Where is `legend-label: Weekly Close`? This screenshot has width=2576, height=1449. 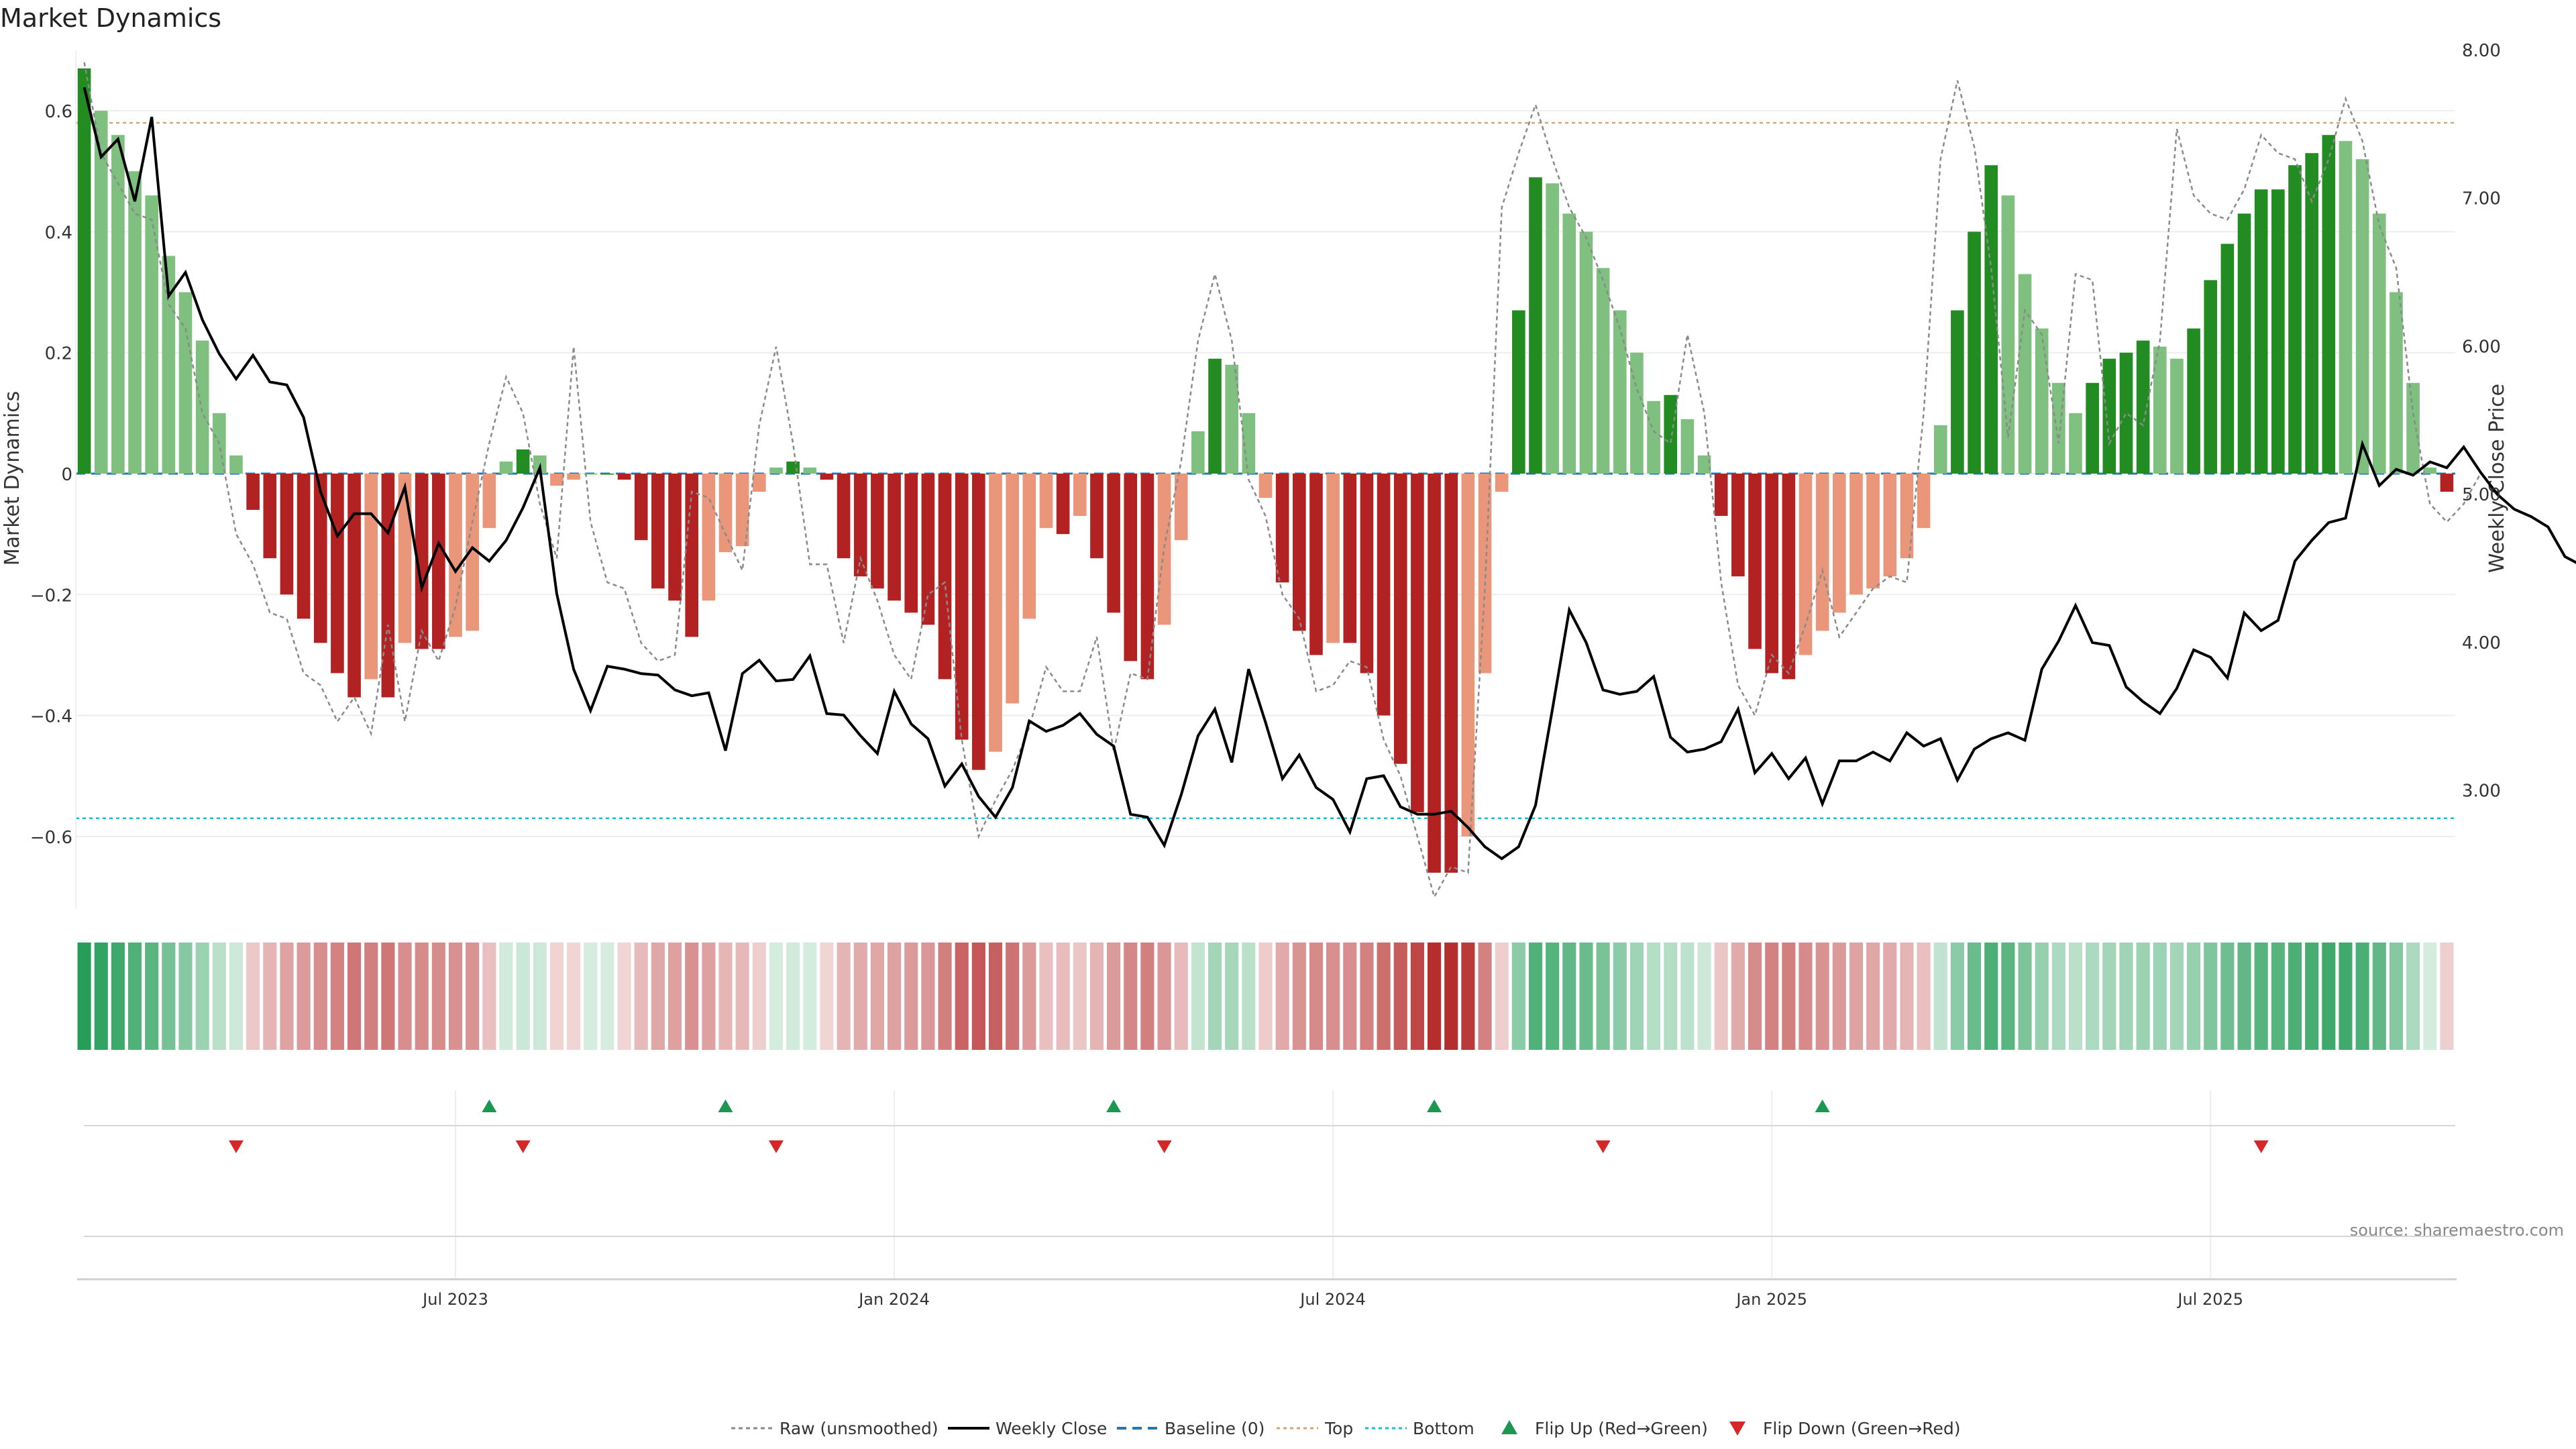 legend-label: Weekly Close is located at coordinates (1051, 1428).